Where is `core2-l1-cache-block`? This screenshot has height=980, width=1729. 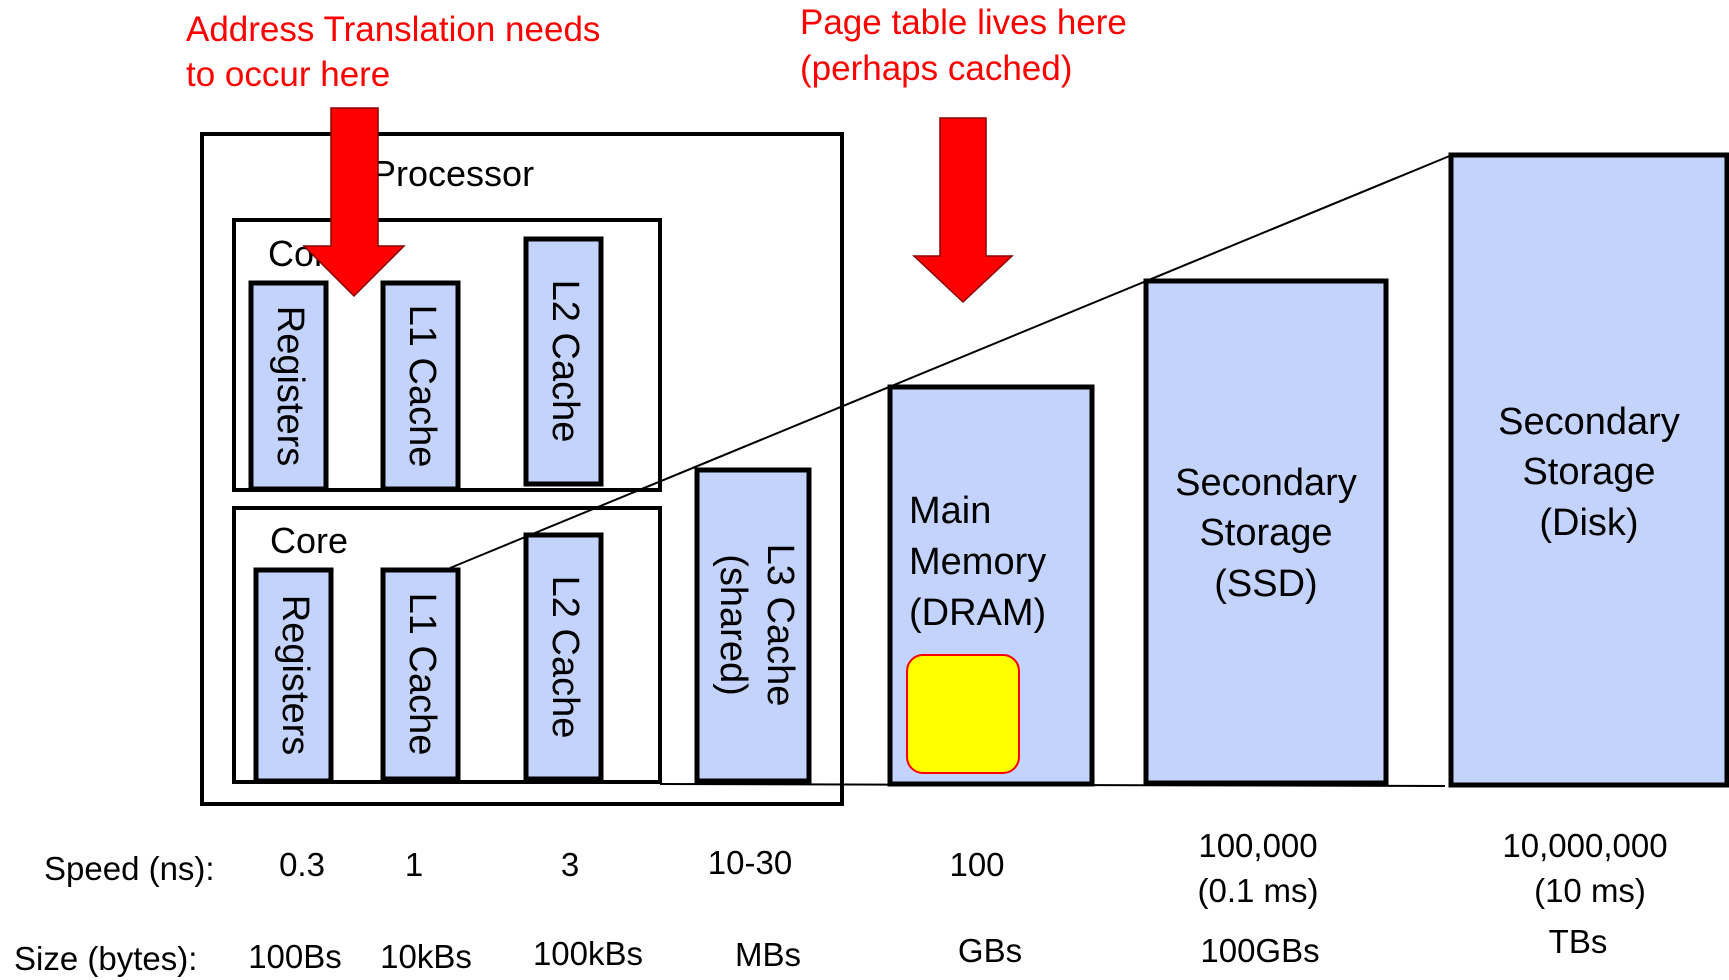
core2-l1-cache-block is located at coordinates (420, 674).